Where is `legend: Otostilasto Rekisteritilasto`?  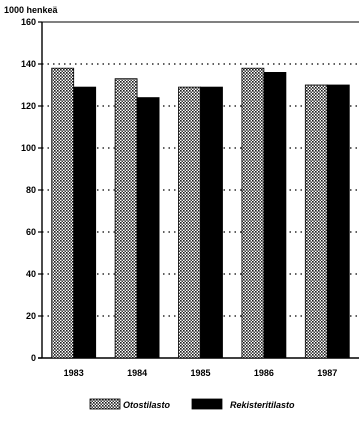
legend: Otostilasto Rekisteritilasto is located at coordinates (192, 404).